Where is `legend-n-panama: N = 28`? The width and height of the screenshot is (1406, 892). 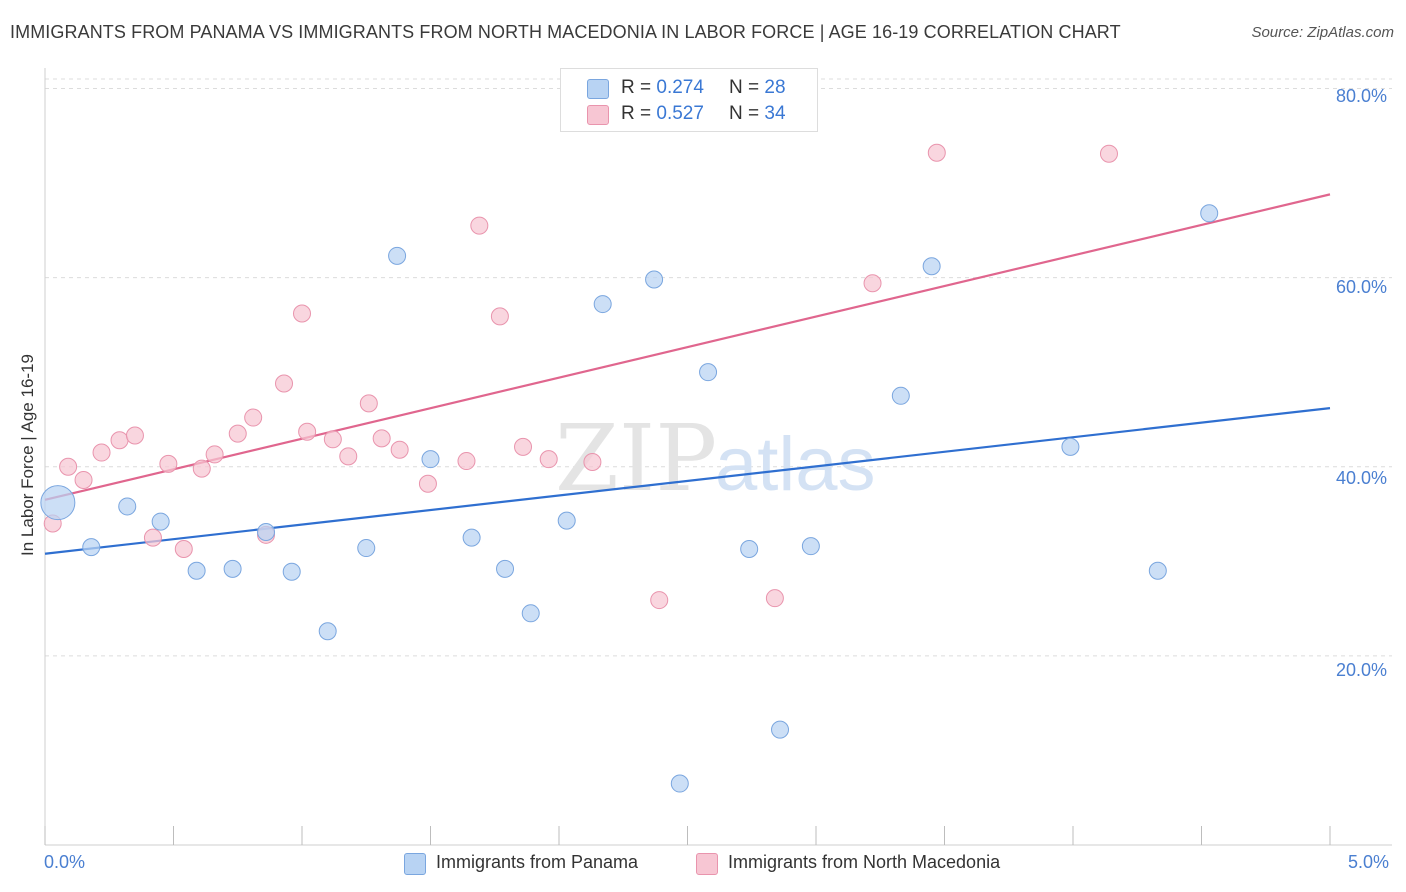 legend-n-panama: N = 28 is located at coordinates (757, 87).